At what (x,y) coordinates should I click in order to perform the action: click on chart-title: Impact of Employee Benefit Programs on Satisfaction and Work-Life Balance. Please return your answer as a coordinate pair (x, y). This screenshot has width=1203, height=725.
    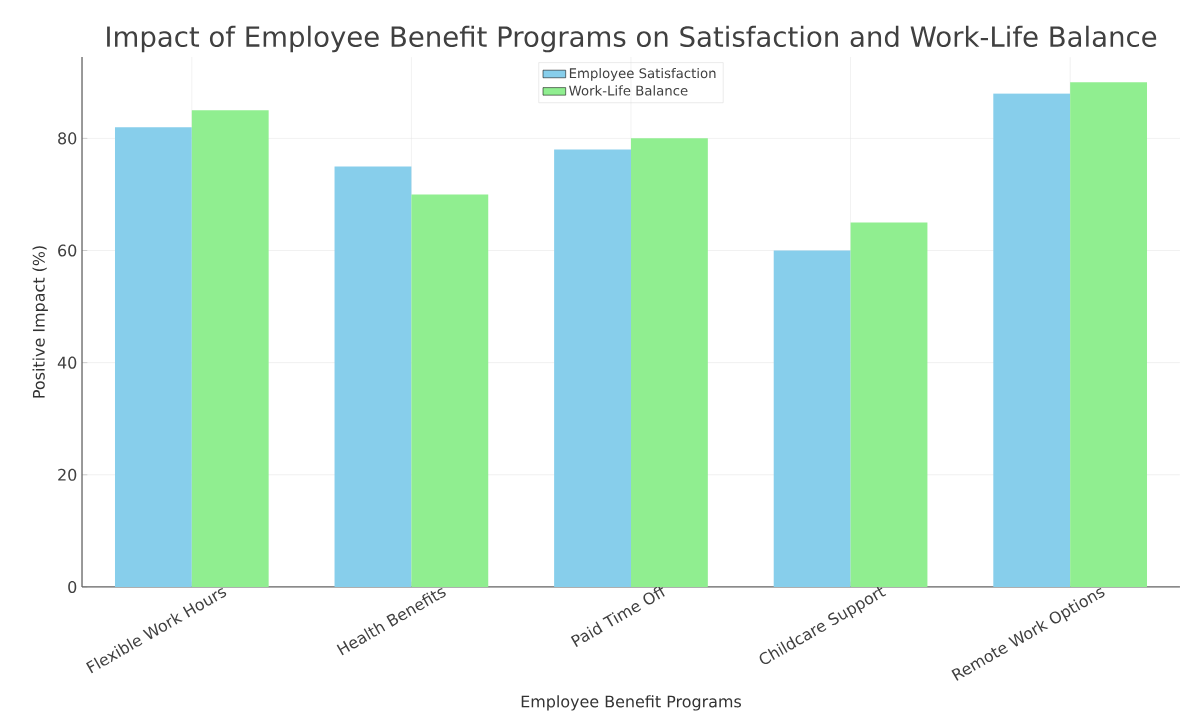
    Looking at the image, I should click on (632, 39).